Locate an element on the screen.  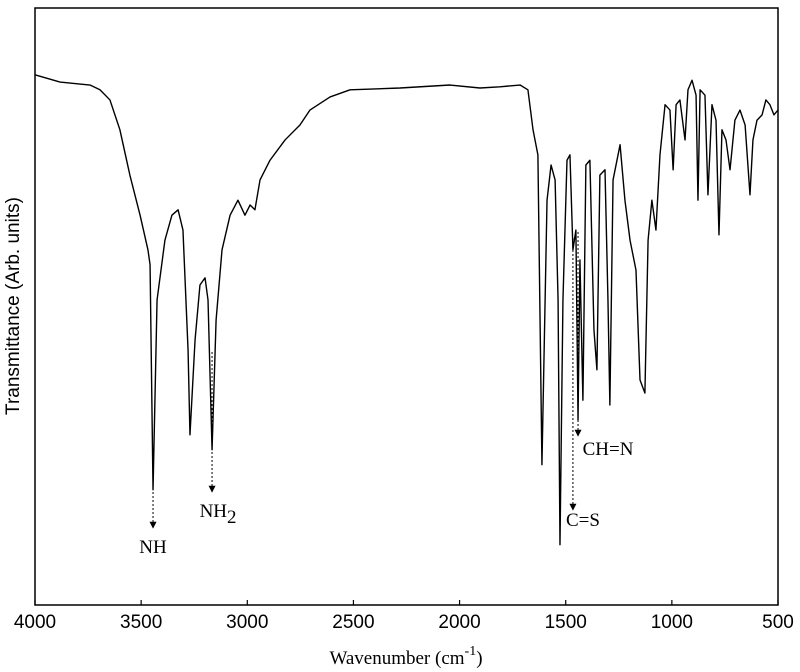
x-tick-label: 500 is located at coordinates (778, 622).